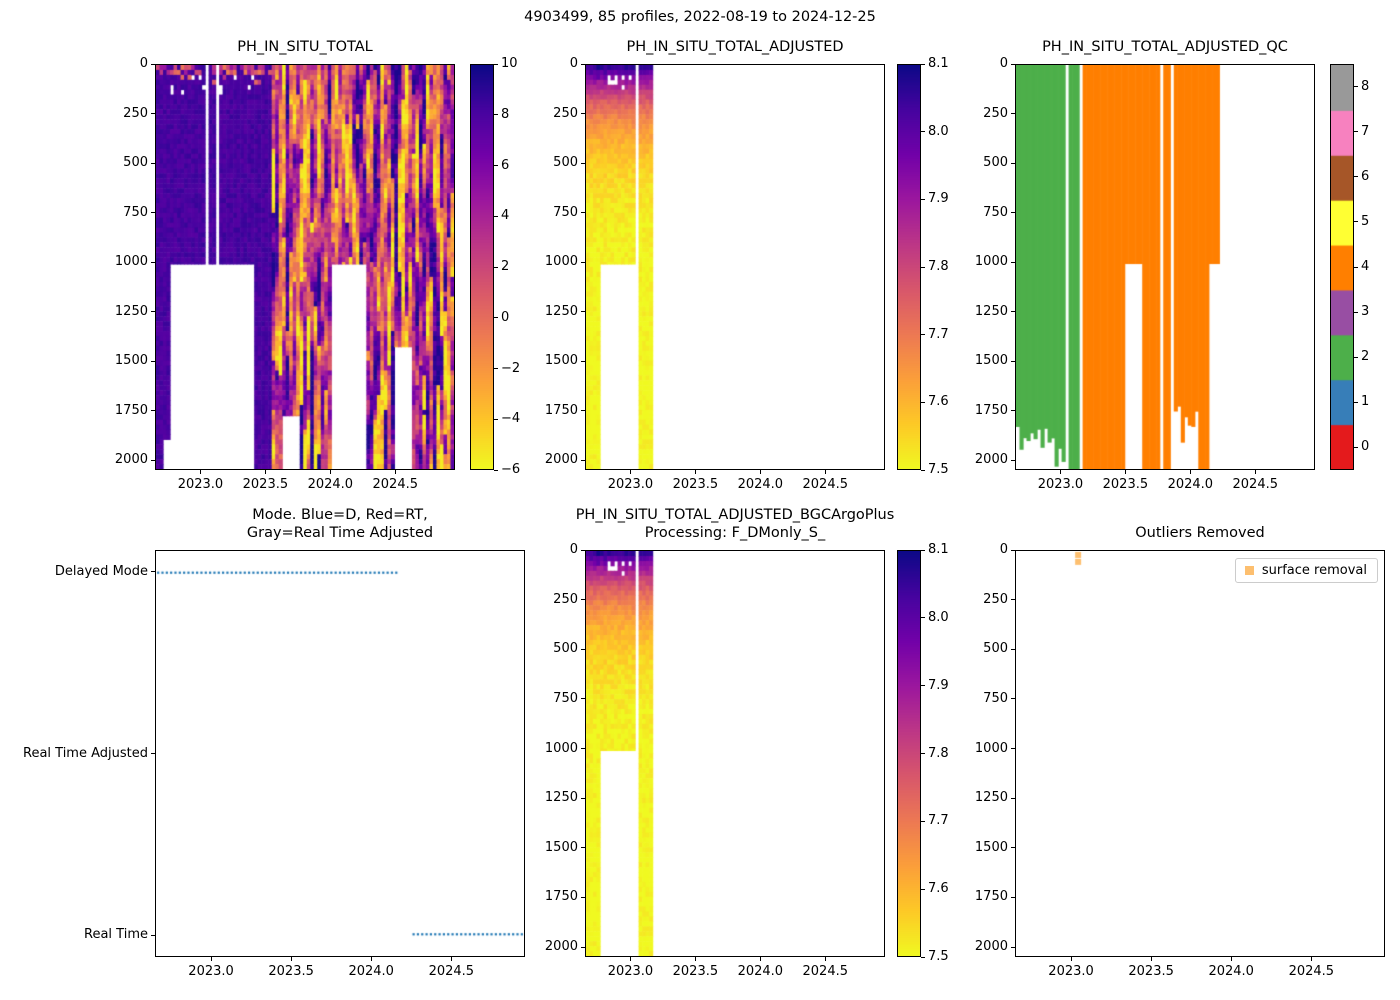 The width and height of the screenshot is (1400, 1000). I want to click on surface-removal-marker-icon, so click(1249, 570).